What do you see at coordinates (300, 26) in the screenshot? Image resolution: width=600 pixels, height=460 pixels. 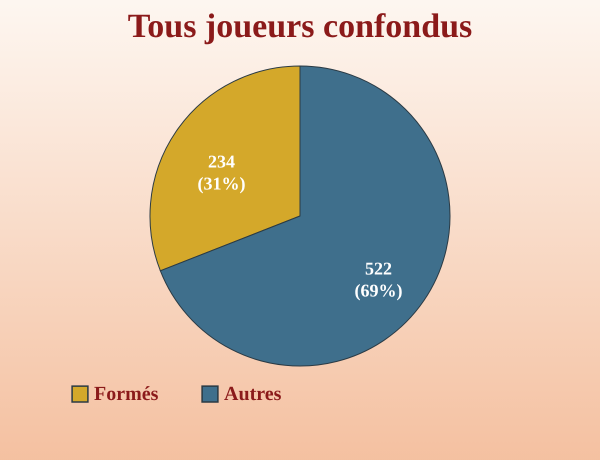 I see `chart-title: Tous joueurs confondus` at bounding box center [300, 26].